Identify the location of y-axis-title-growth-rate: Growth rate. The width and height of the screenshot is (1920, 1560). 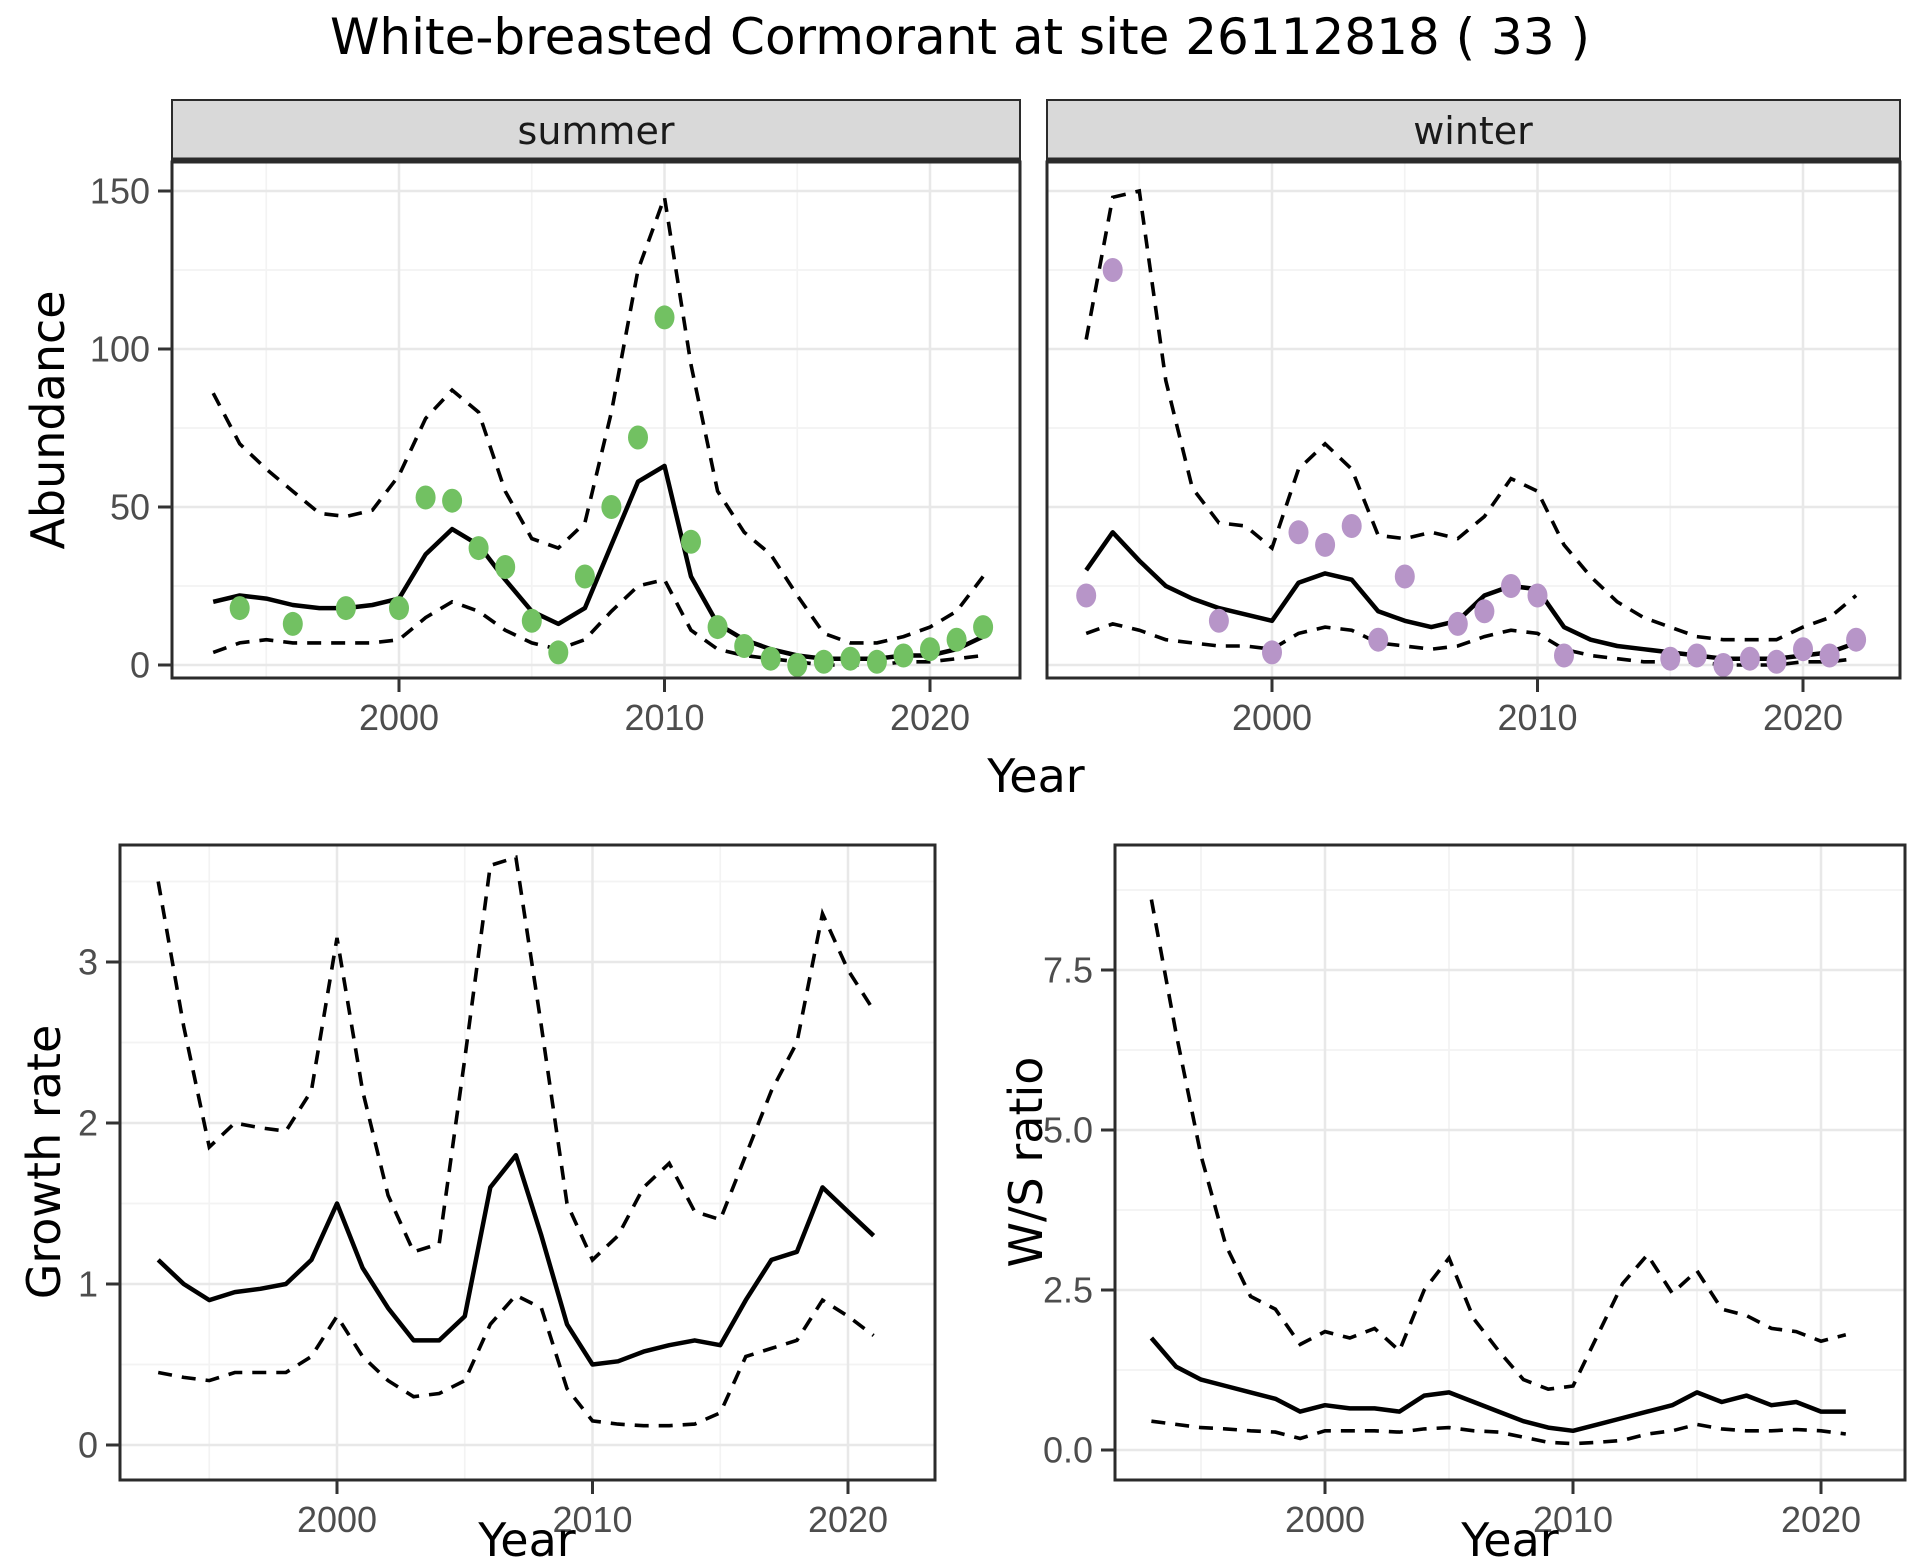
(44, 1162).